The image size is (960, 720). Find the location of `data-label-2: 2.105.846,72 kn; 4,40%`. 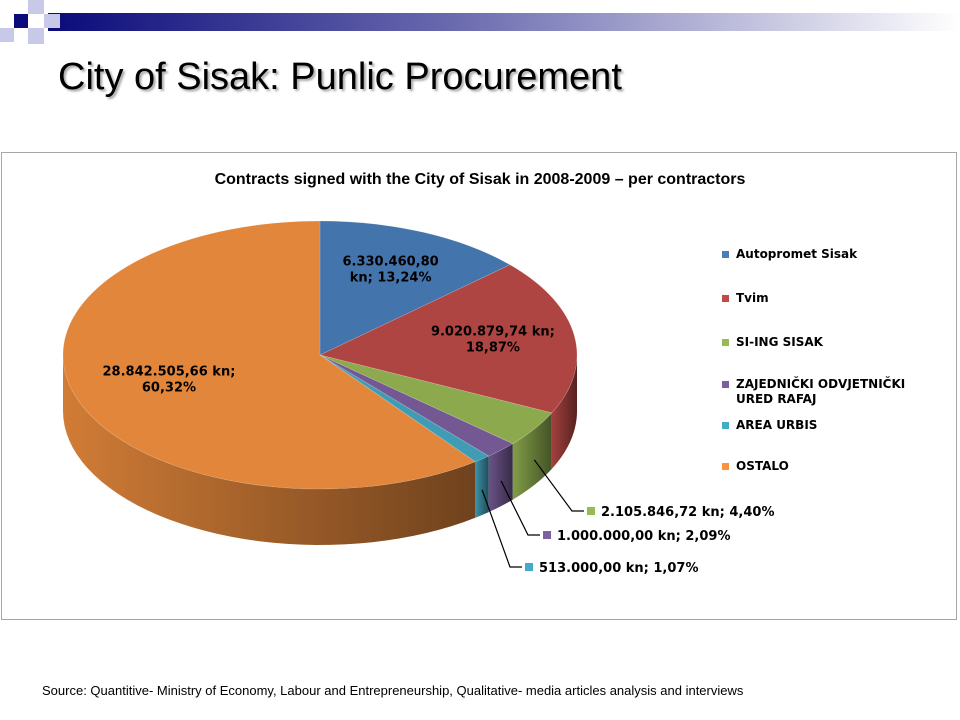

data-label-2: 2.105.846,72 kn; 4,40% is located at coordinates (687, 512).